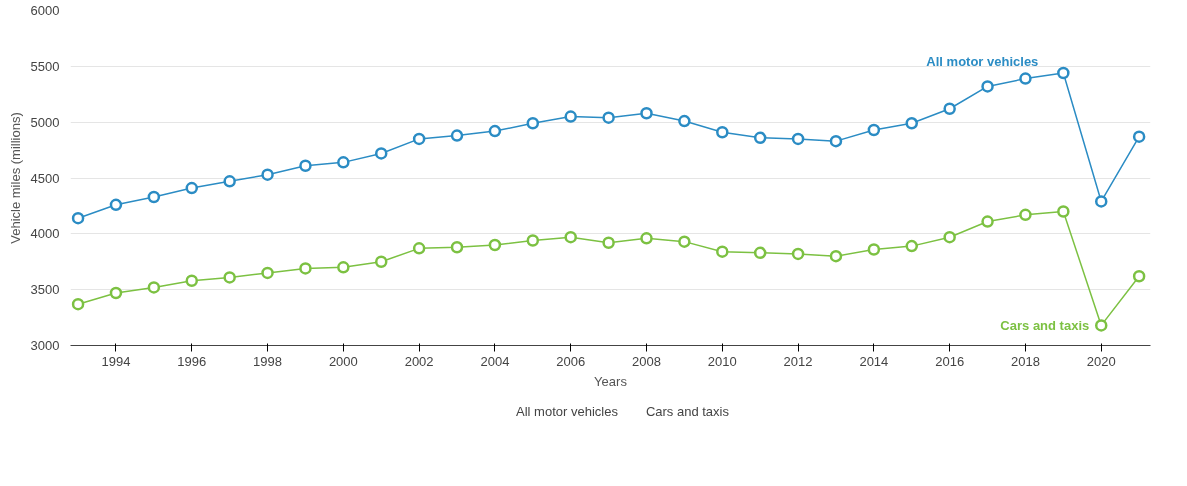  Describe the element at coordinates (611, 381) in the screenshot. I see `x-axis-title: Years` at that location.